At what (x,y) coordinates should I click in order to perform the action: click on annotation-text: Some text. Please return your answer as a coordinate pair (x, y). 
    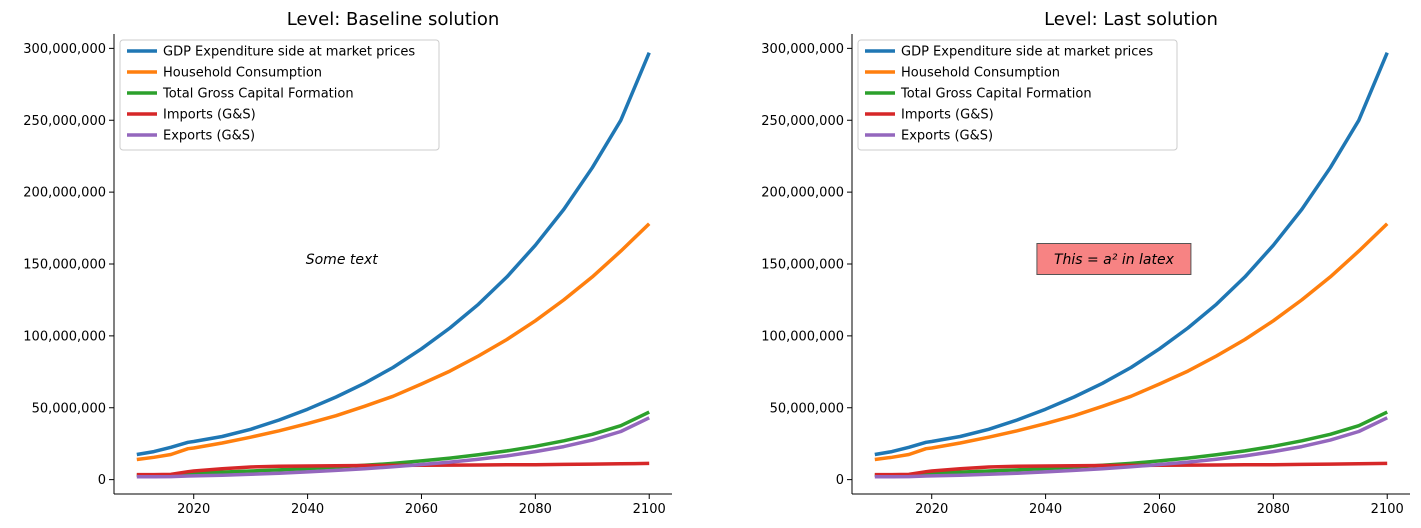
    Looking at the image, I should click on (342, 260).